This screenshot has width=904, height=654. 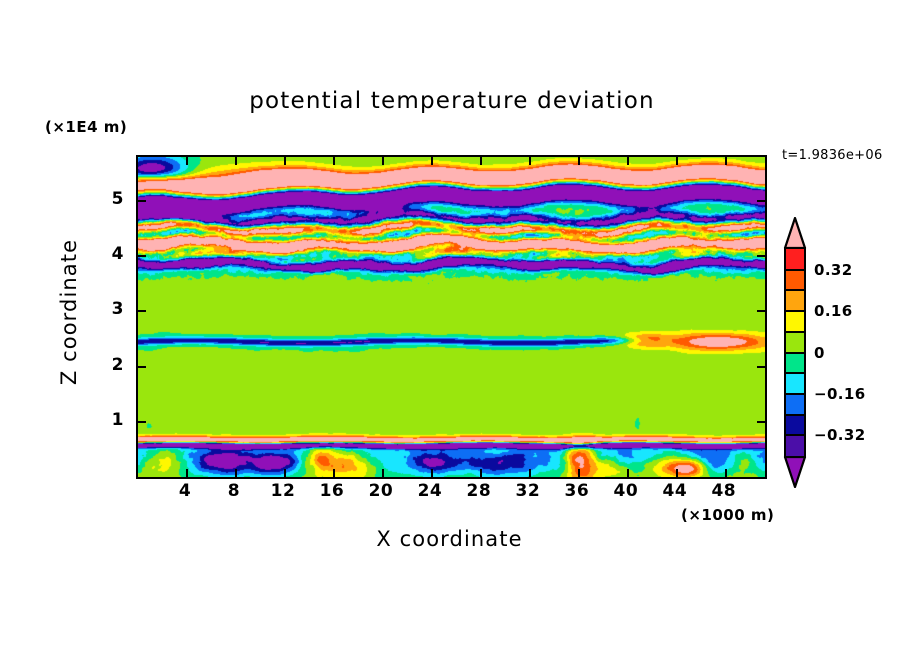 What do you see at coordinates (117, 419) in the screenshot?
I see `y-tick-label: 1` at bounding box center [117, 419].